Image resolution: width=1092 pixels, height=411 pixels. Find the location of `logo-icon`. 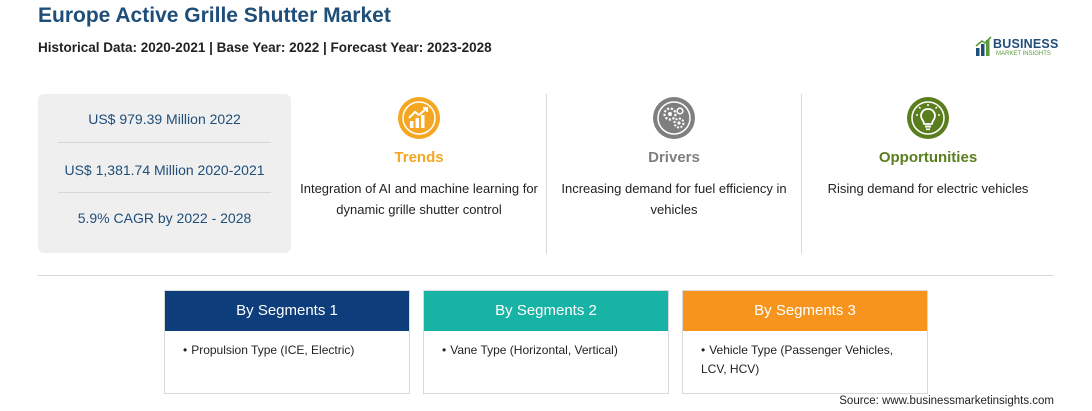

logo-icon is located at coordinates (983, 46).